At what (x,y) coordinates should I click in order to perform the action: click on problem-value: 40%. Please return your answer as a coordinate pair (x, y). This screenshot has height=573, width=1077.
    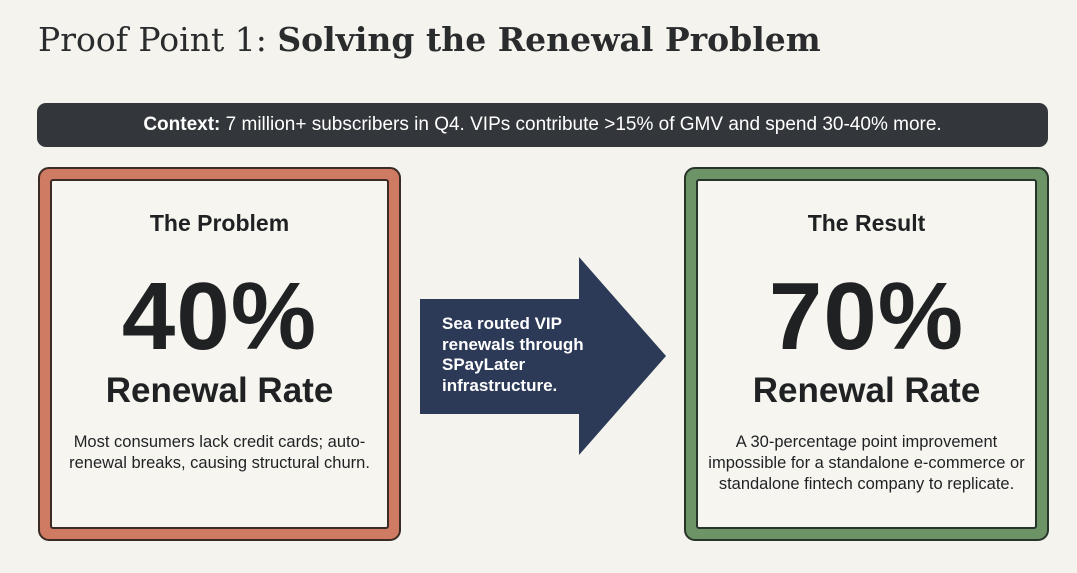
    Looking at the image, I should click on (219, 316).